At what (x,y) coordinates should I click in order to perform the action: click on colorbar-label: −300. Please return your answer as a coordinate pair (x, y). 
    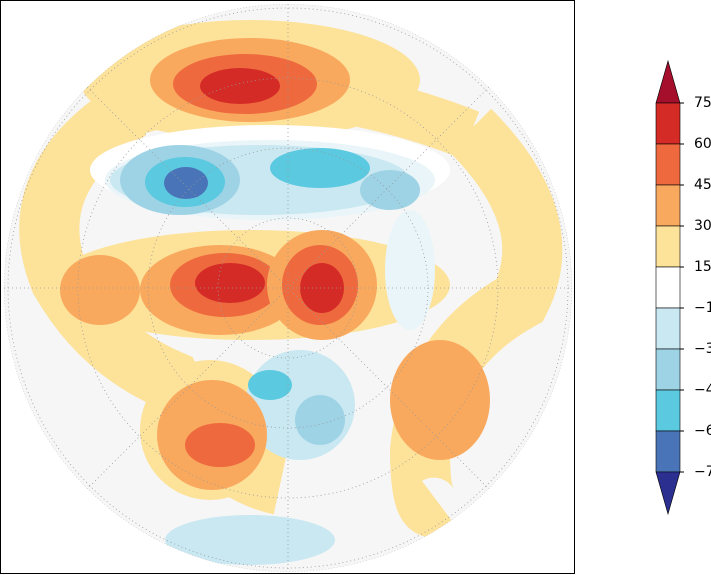
    Looking at the image, I should click on (702, 349).